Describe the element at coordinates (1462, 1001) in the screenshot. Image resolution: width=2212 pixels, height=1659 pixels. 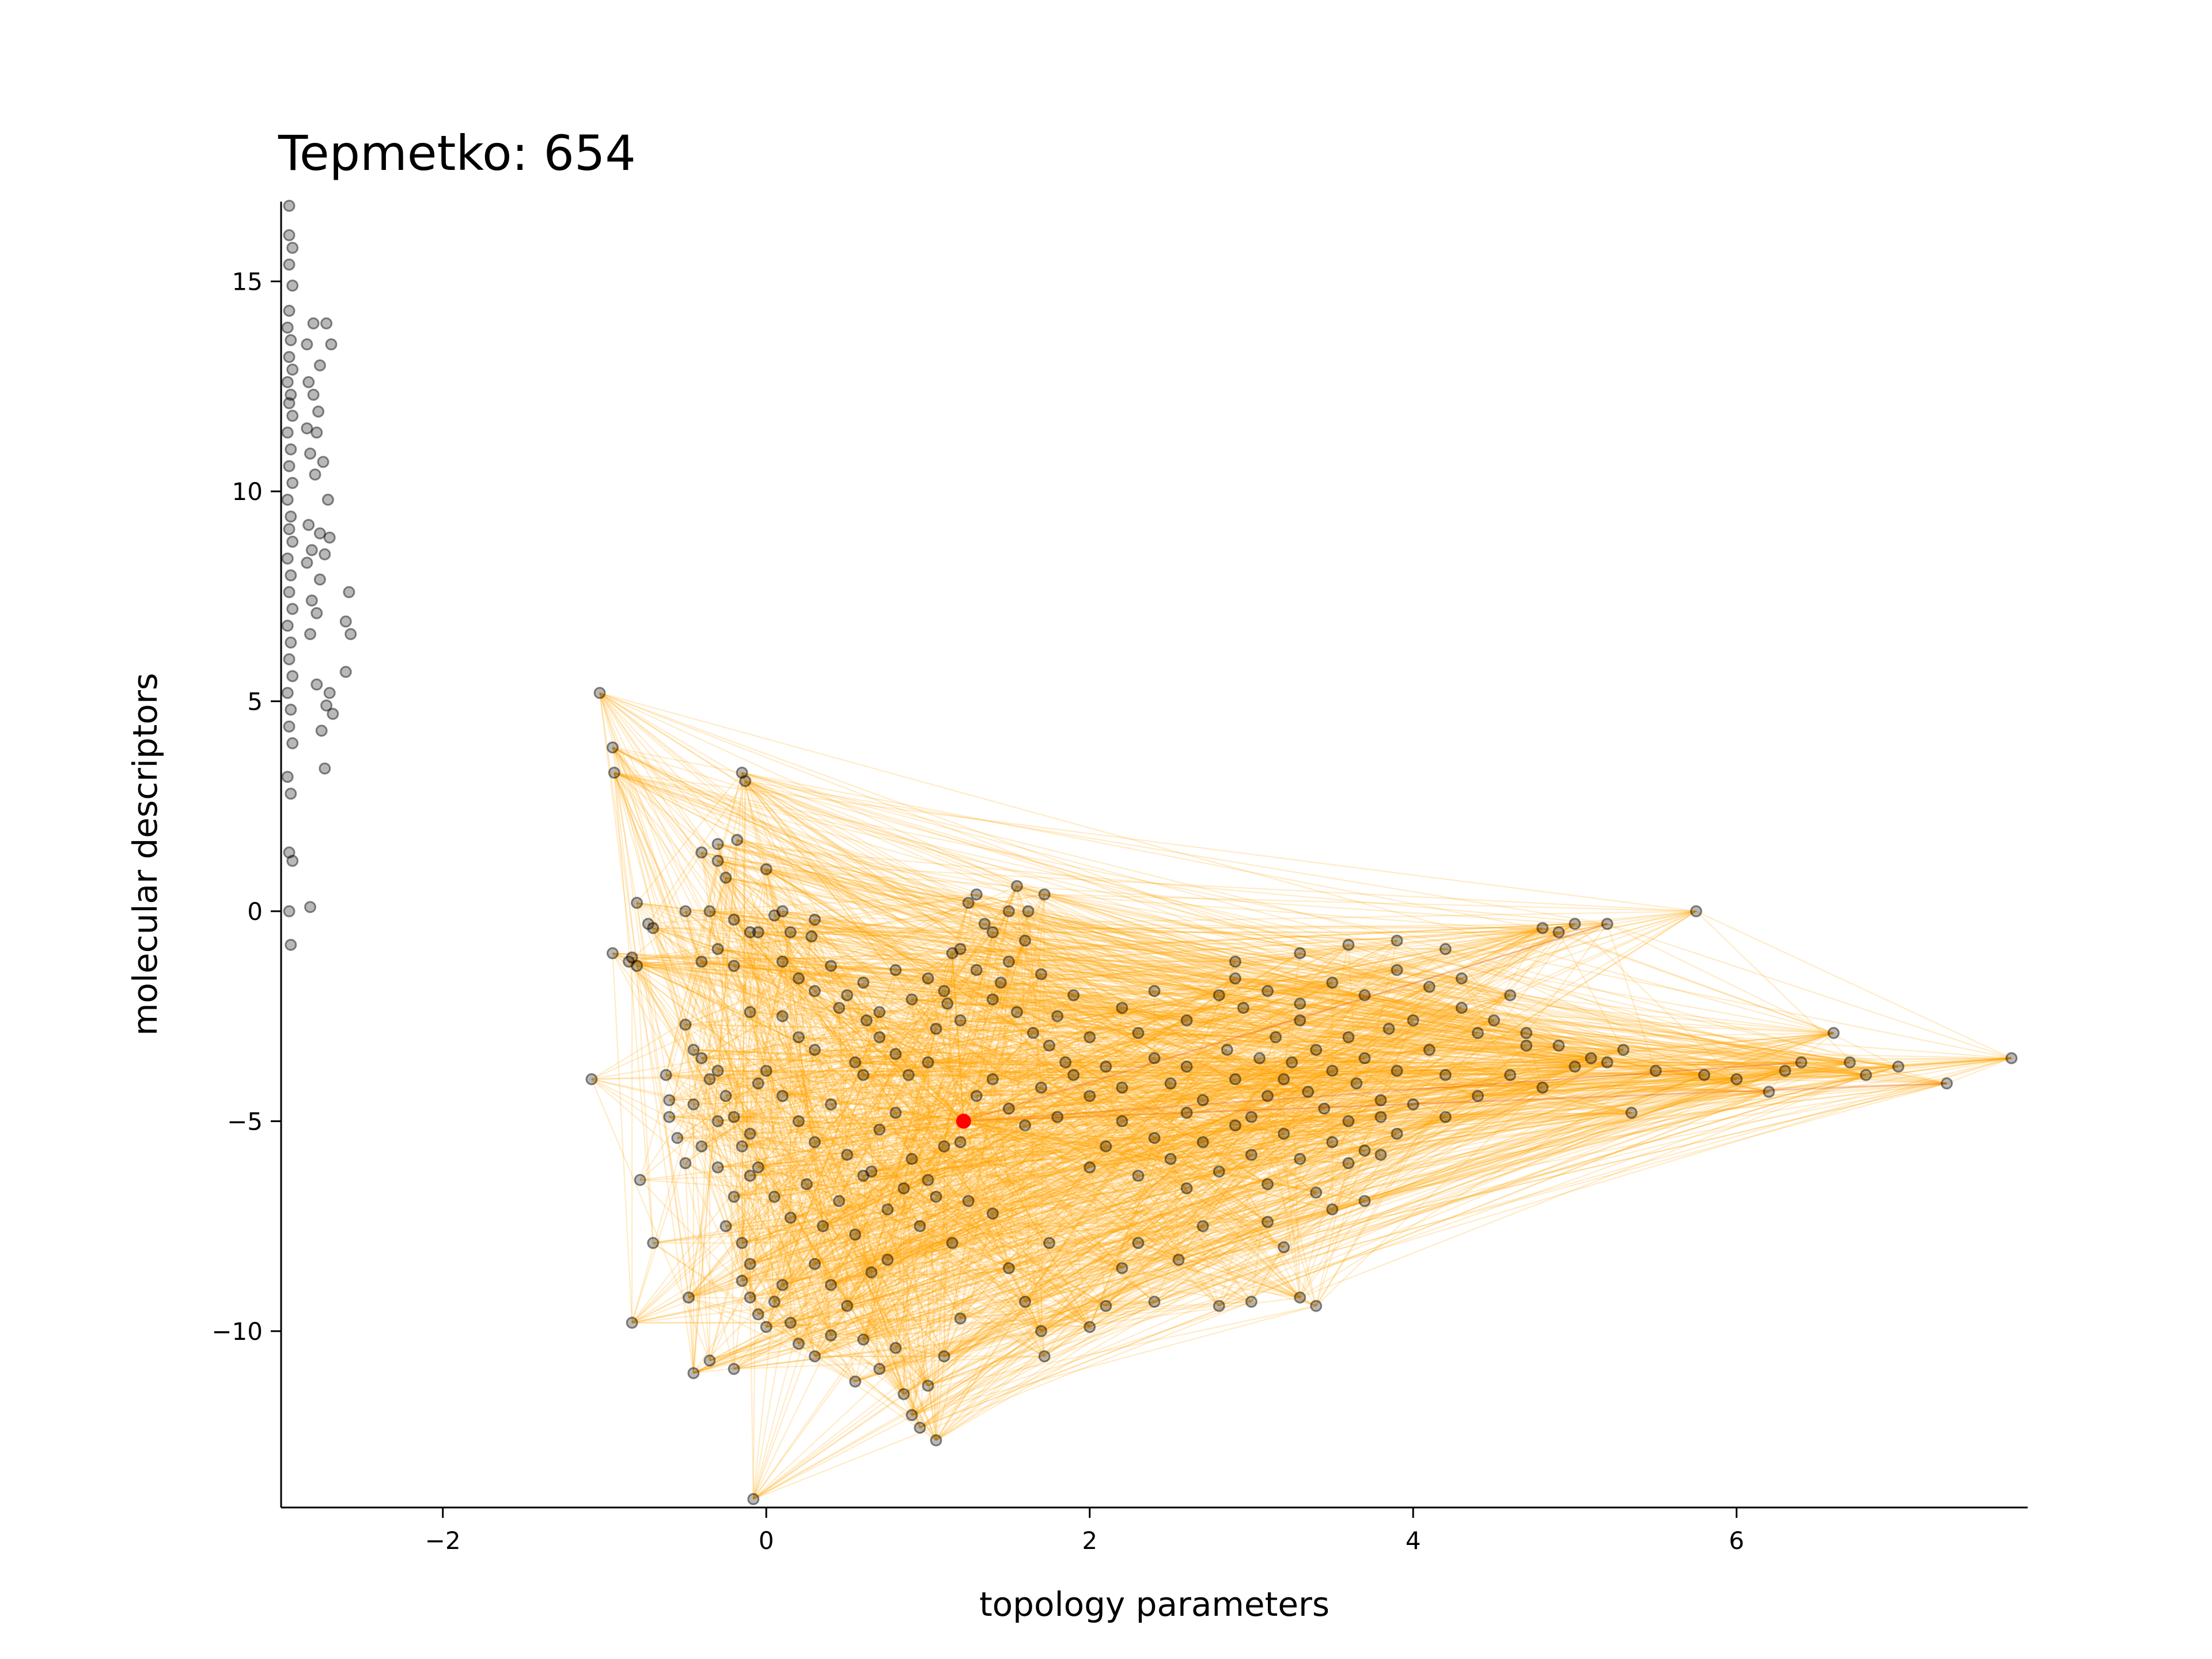
I see `network-edge-2088` at that location.